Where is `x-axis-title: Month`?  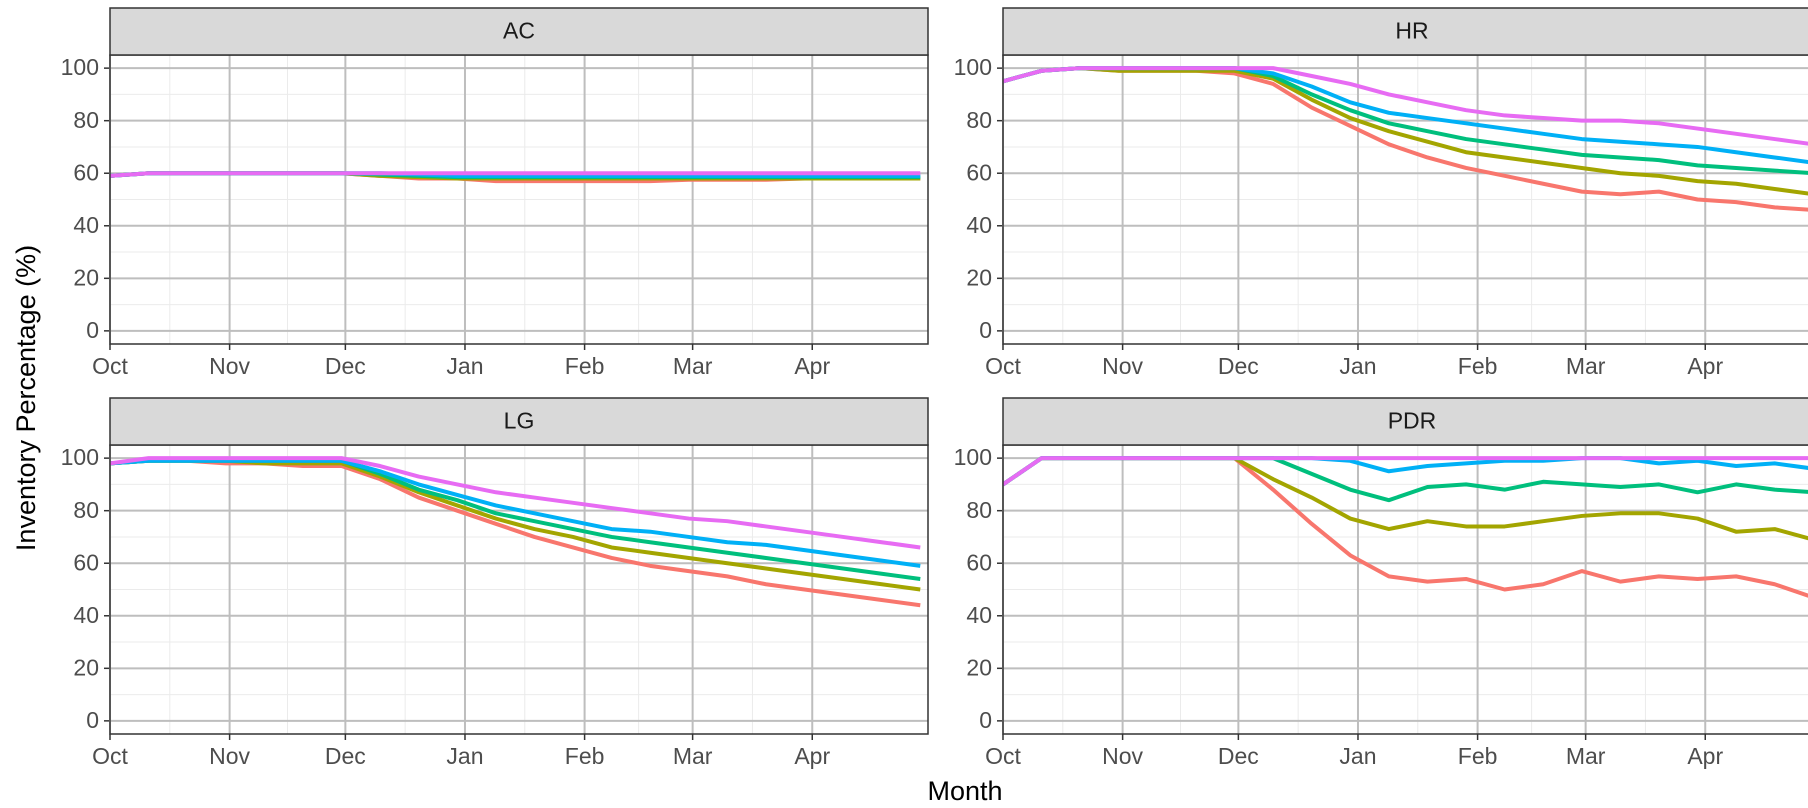
x-axis-title: Month is located at coordinates (964, 791).